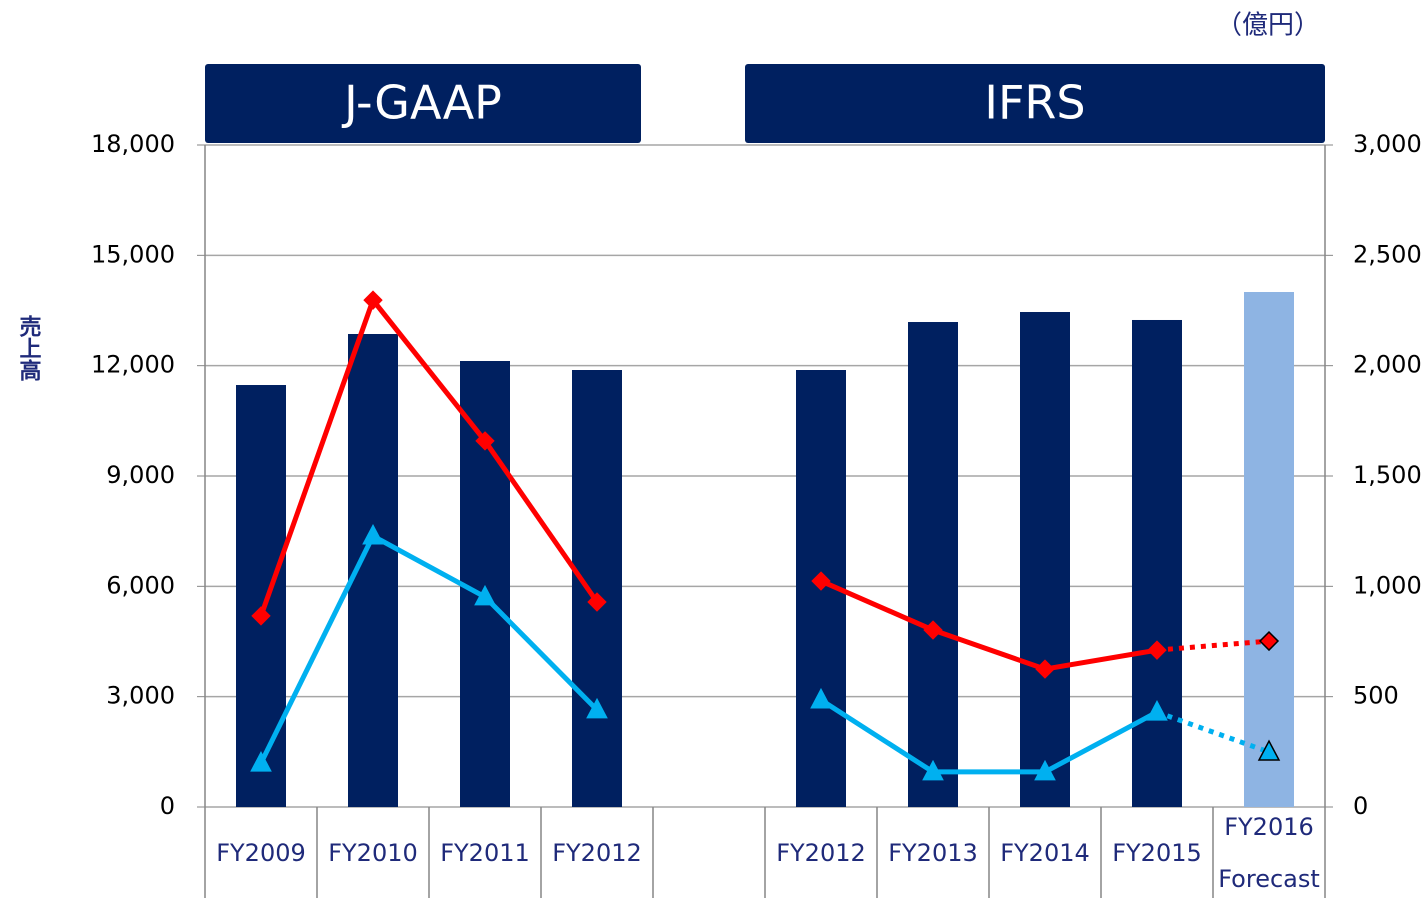 This screenshot has height=898, width=1428. What do you see at coordinates (1387, 254) in the screenshot?
I see `y2-tick-label: 2,500` at bounding box center [1387, 254].